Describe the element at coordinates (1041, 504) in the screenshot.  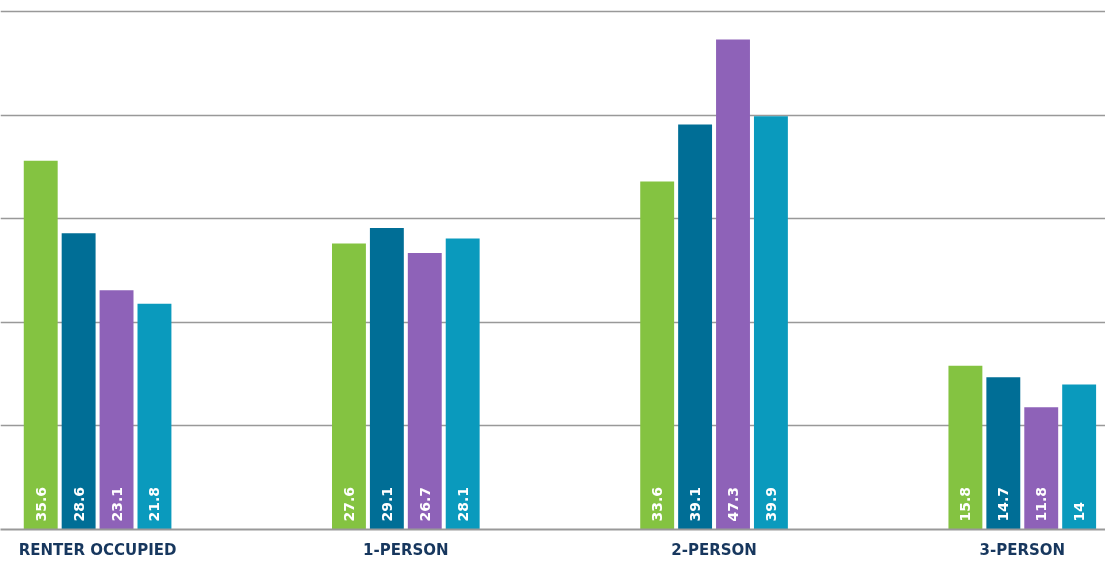
I see `data-label: 11.8` at that location.